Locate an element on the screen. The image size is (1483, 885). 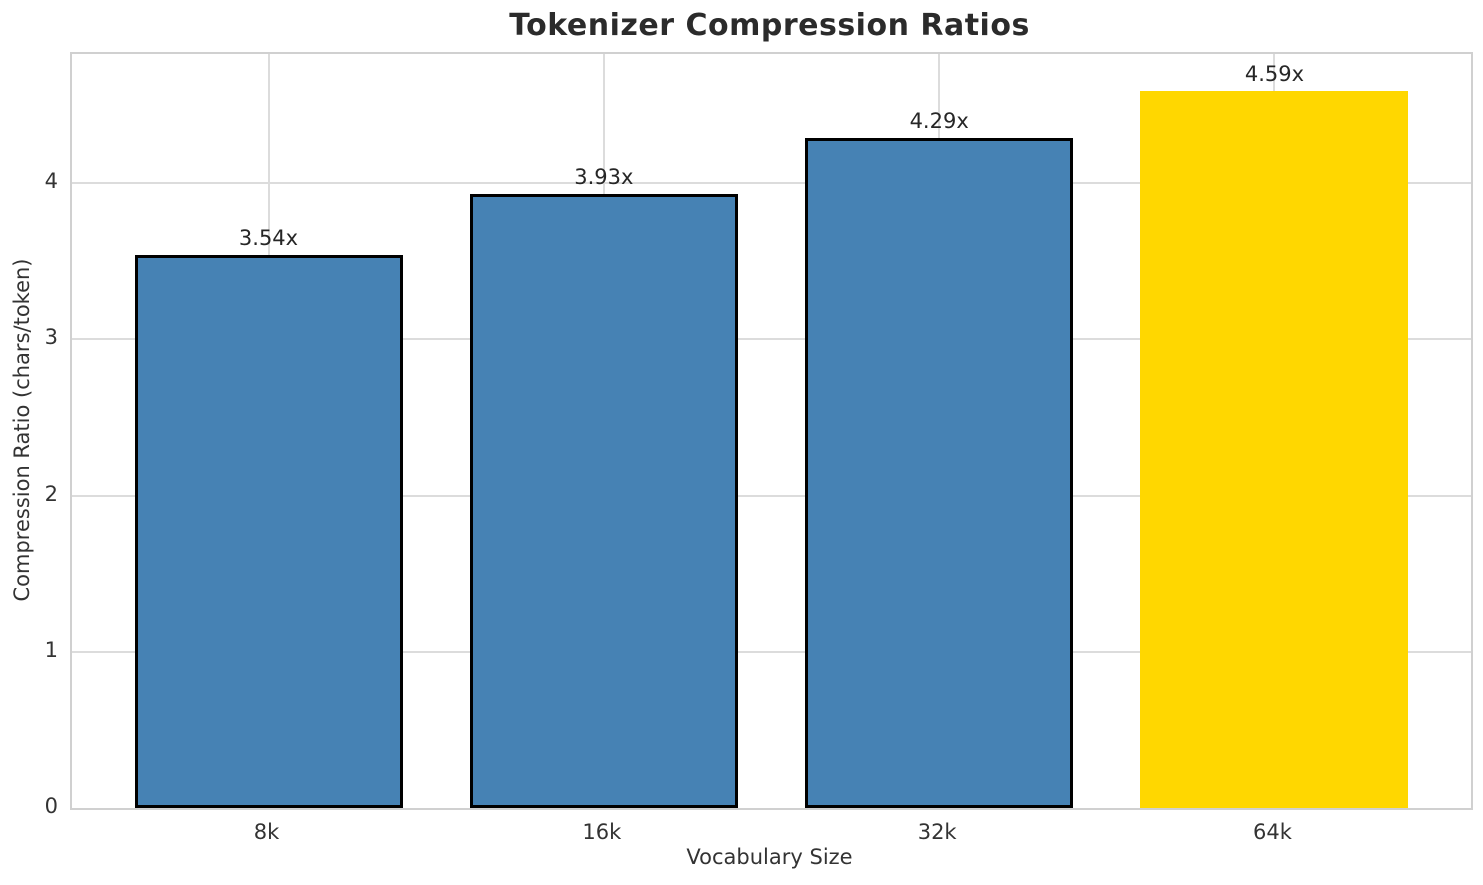
y-tick-label: 1 is located at coordinates (51, 649).